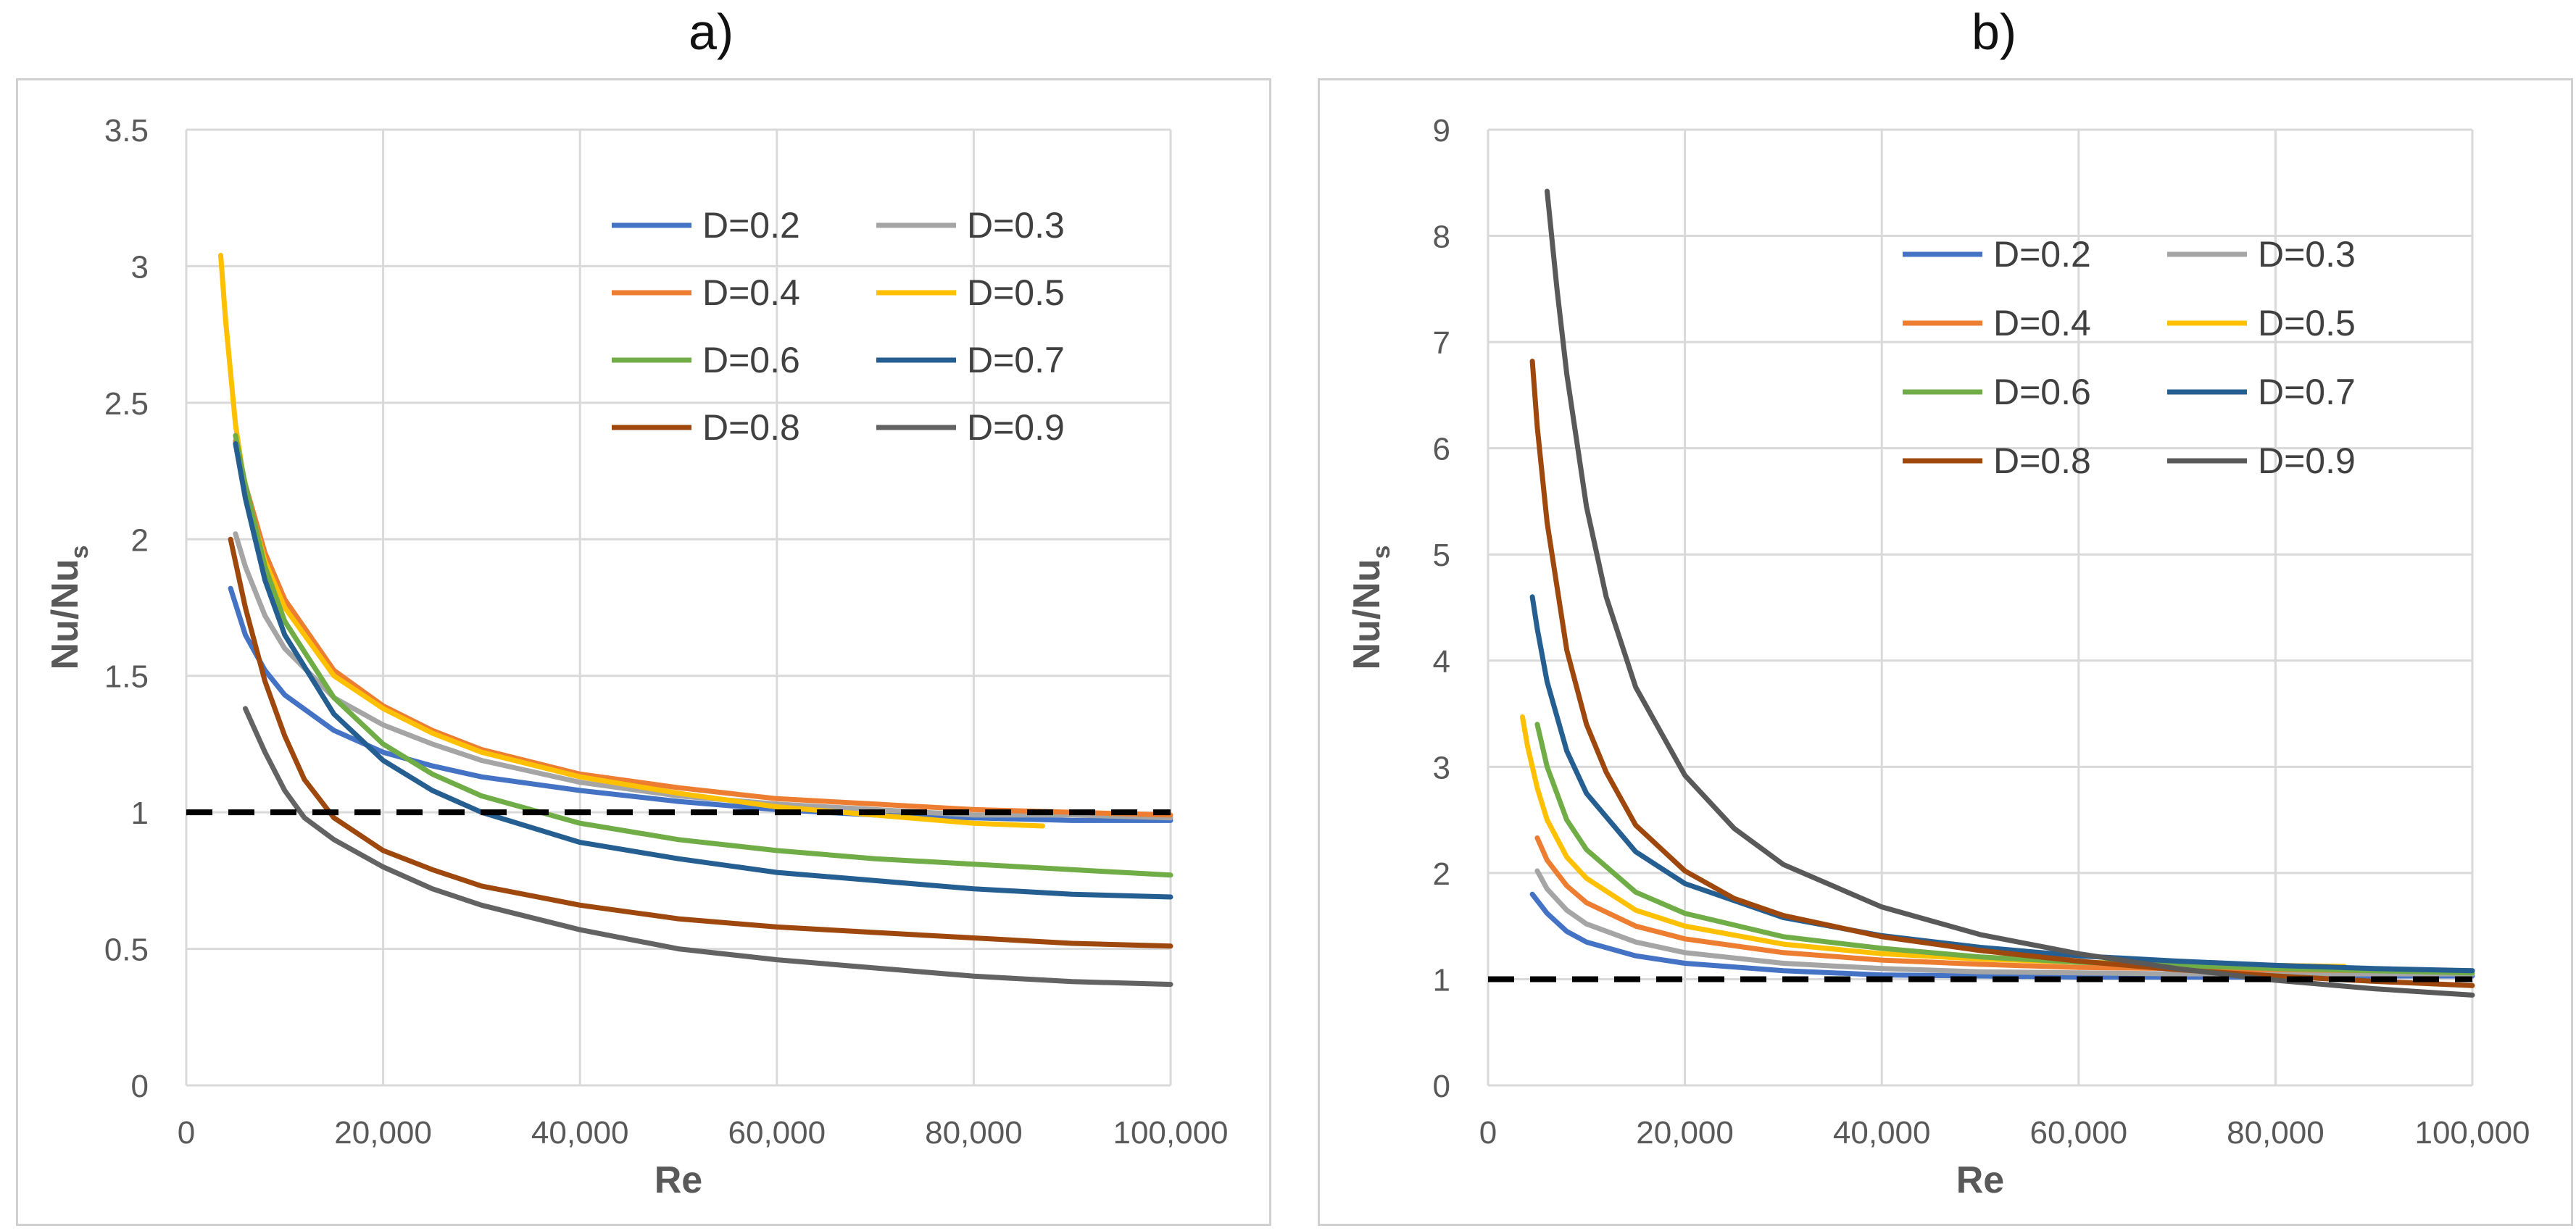  Describe the element at coordinates (1441, 237) in the screenshot. I see `chart-b-ytick-label: 8` at that location.